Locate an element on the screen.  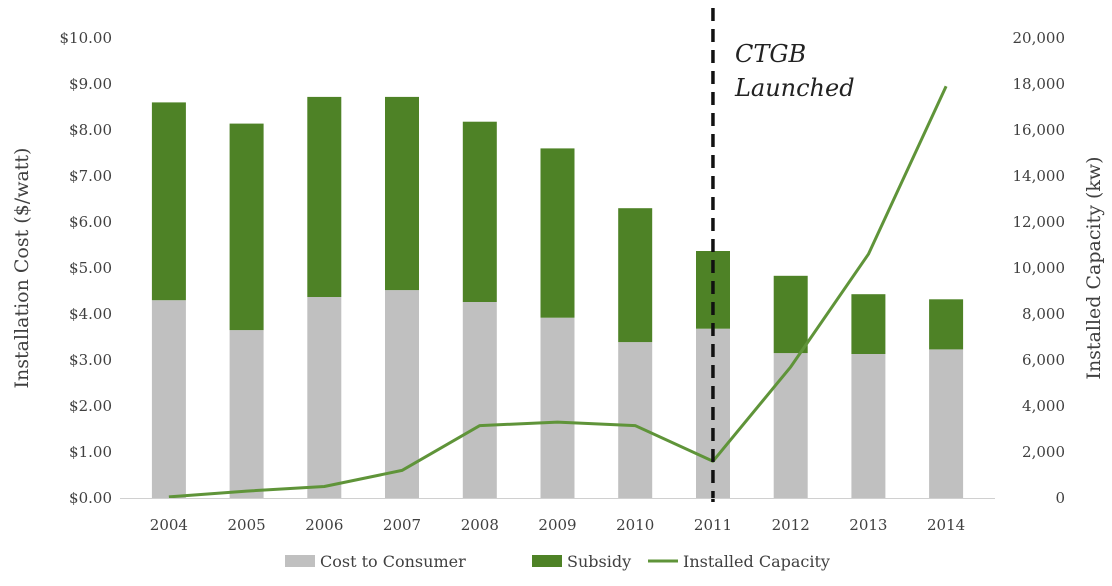
legend-label-installed-capacity: Installed Capacity is located at coordinates (756, 561).